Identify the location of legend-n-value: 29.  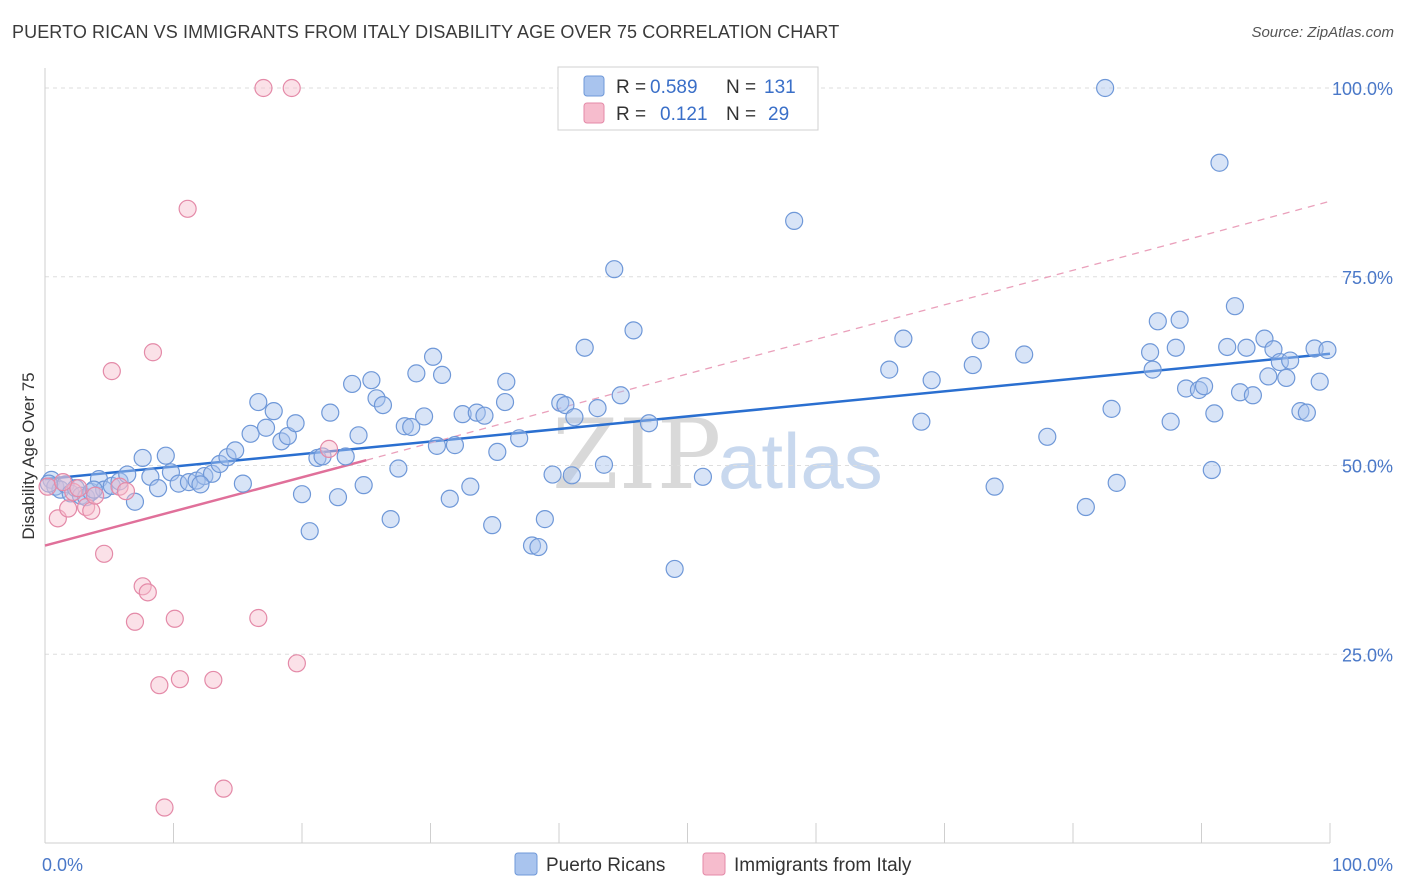
(778, 114).